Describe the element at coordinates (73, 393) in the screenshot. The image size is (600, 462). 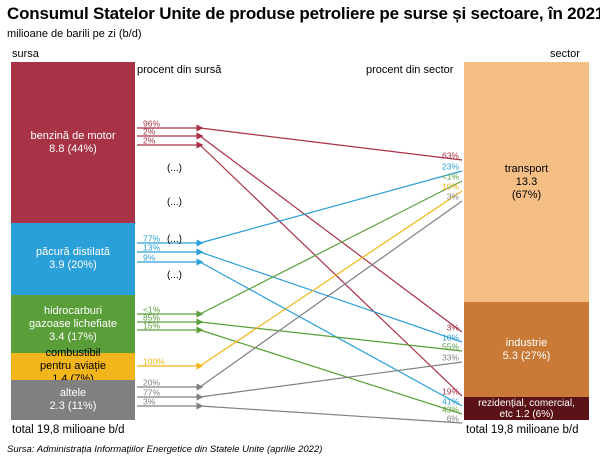
I see `source-name: altele` at that location.